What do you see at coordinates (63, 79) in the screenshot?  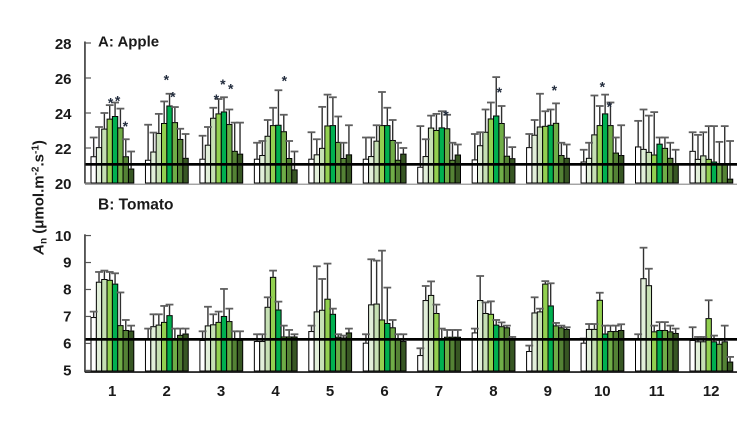 I see `svg-text: 26` at bounding box center [63, 79].